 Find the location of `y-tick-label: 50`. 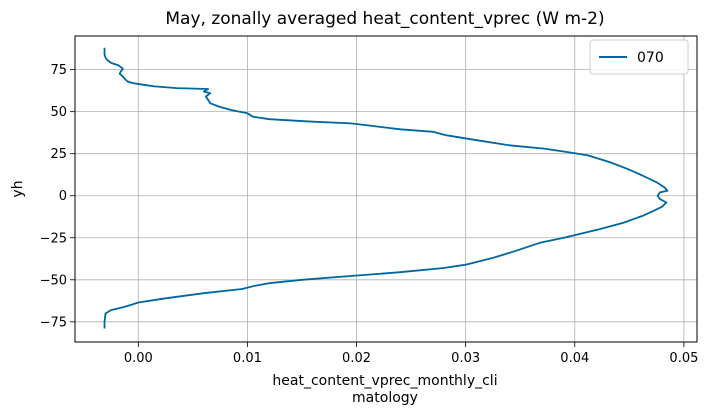

y-tick-label: 50 is located at coordinates (58, 112).